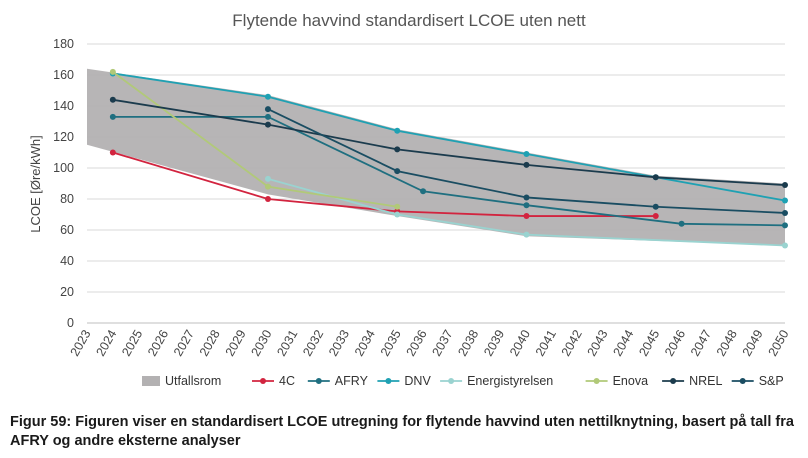  What do you see at coordinates (193, 381) in the screenshot?
I see `legend-label: Utfallsrom` at bounding box center [193, 381].